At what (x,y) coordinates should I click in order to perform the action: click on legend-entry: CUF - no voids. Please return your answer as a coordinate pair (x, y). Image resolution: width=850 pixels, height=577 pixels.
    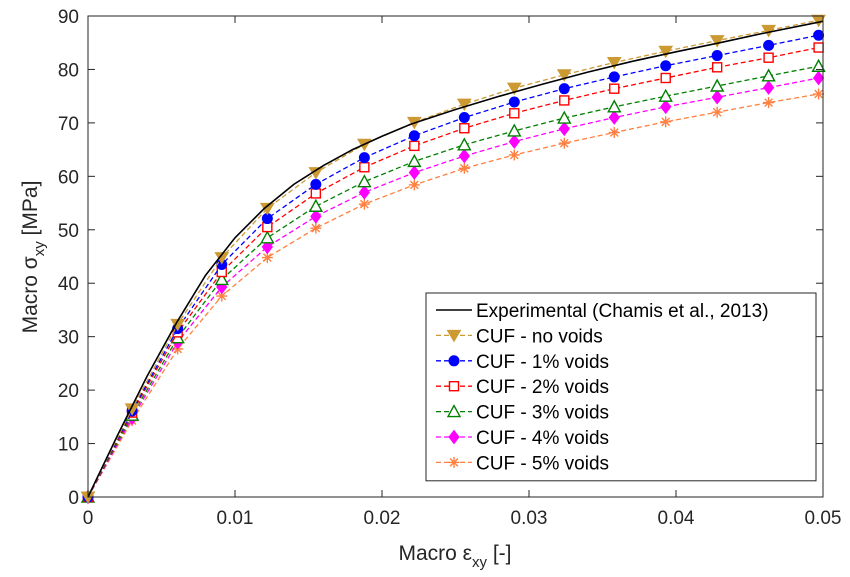
    Looking at the image, I should click on (519, 336).